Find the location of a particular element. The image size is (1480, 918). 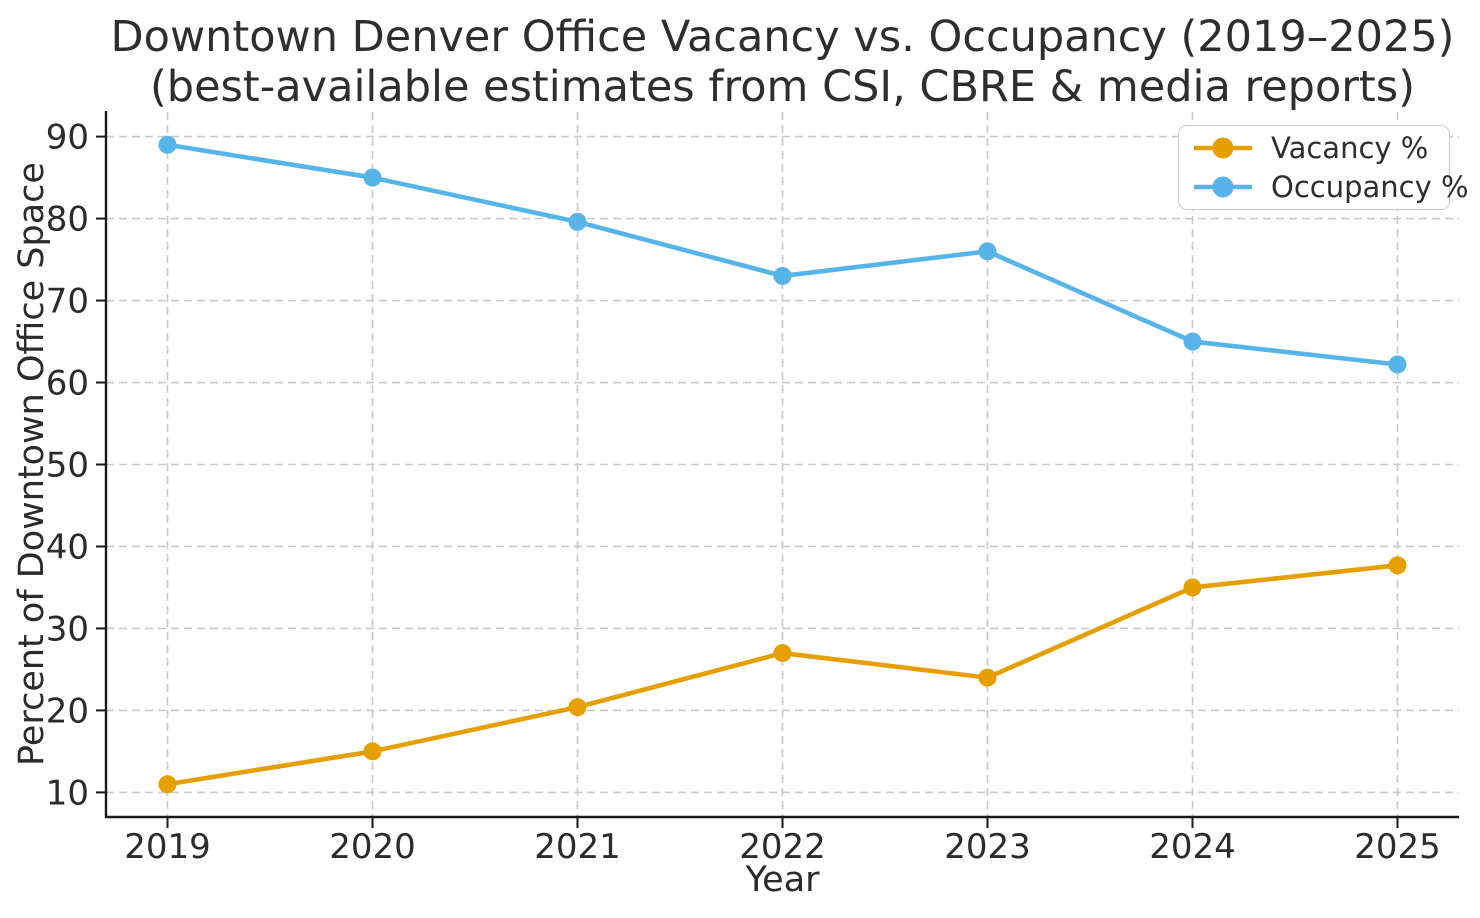

y-tick-label: 30 is located at coordinates (67, 629).